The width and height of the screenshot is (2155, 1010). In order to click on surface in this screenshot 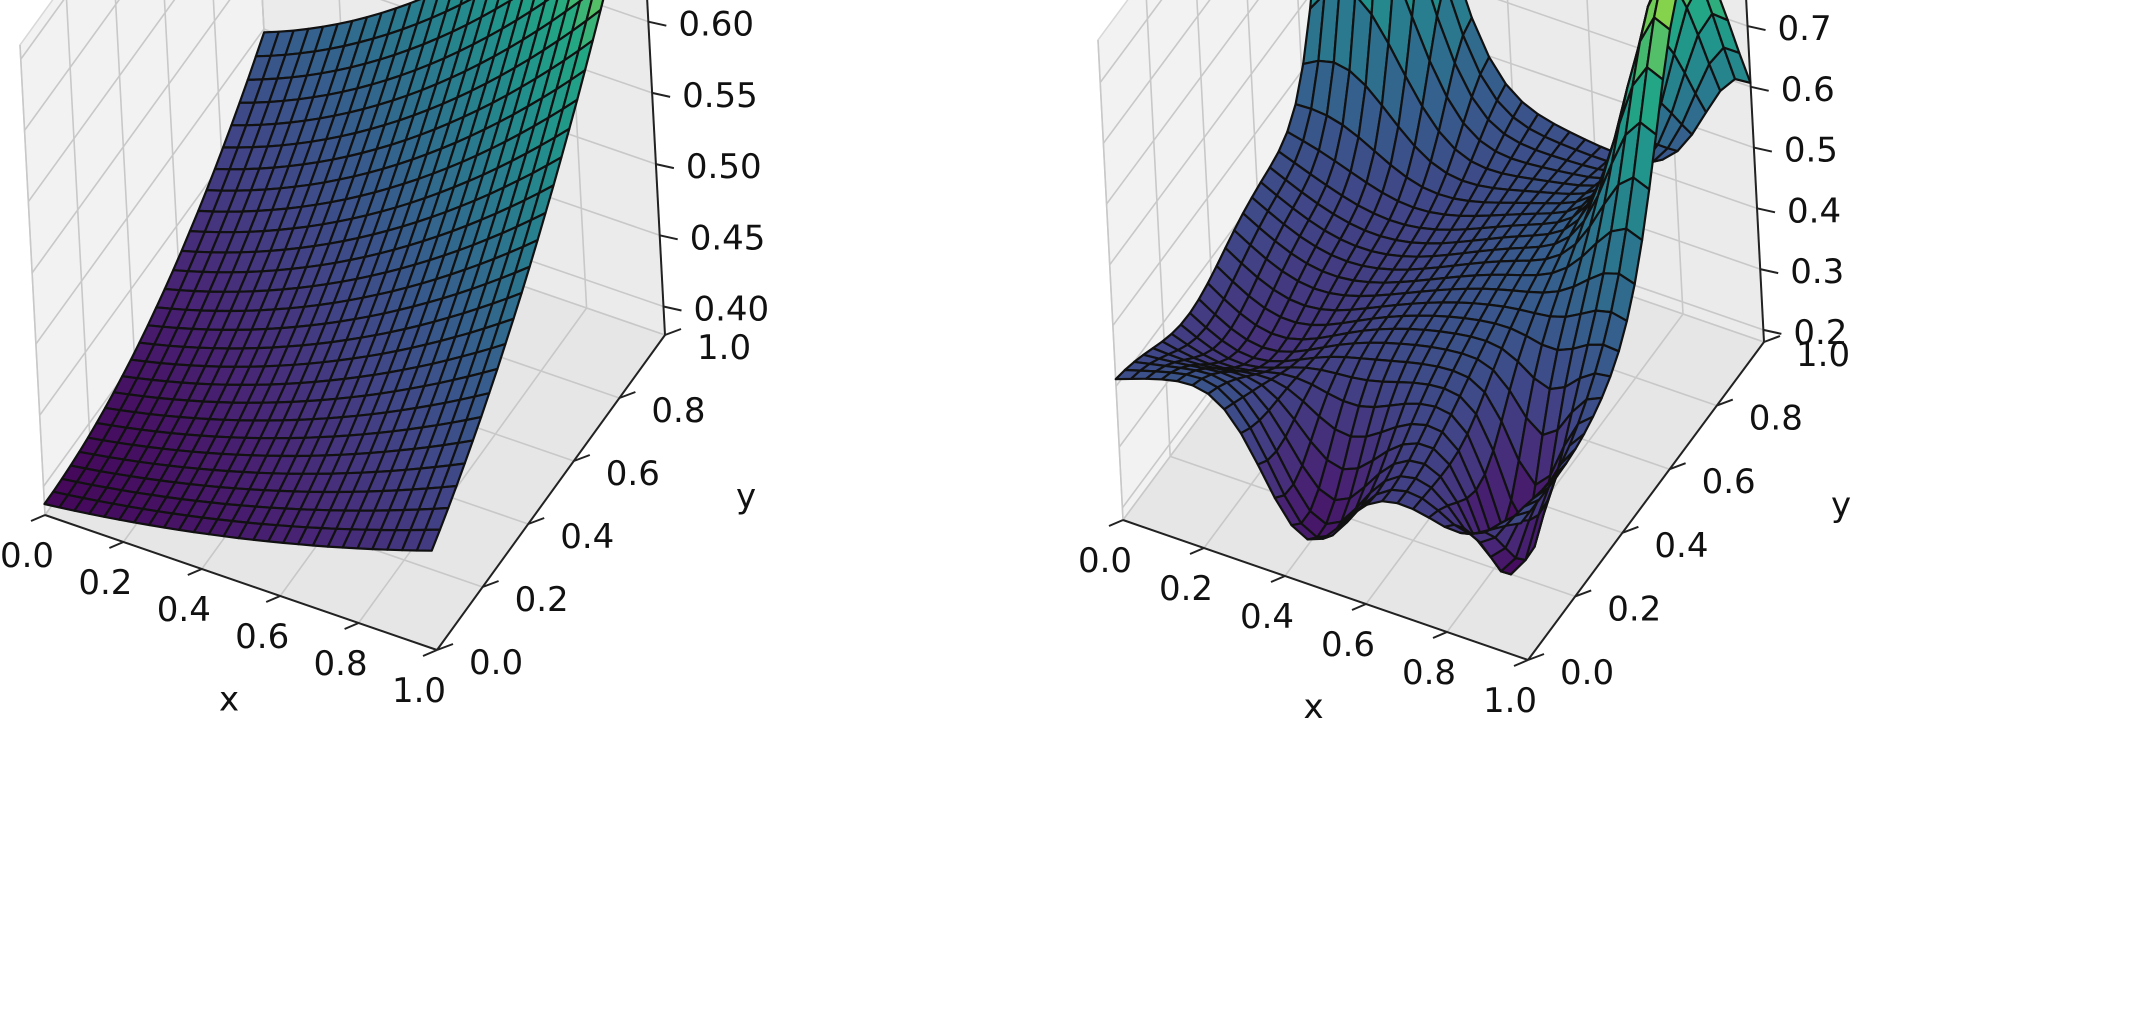, I will do `click(324, 276)`.